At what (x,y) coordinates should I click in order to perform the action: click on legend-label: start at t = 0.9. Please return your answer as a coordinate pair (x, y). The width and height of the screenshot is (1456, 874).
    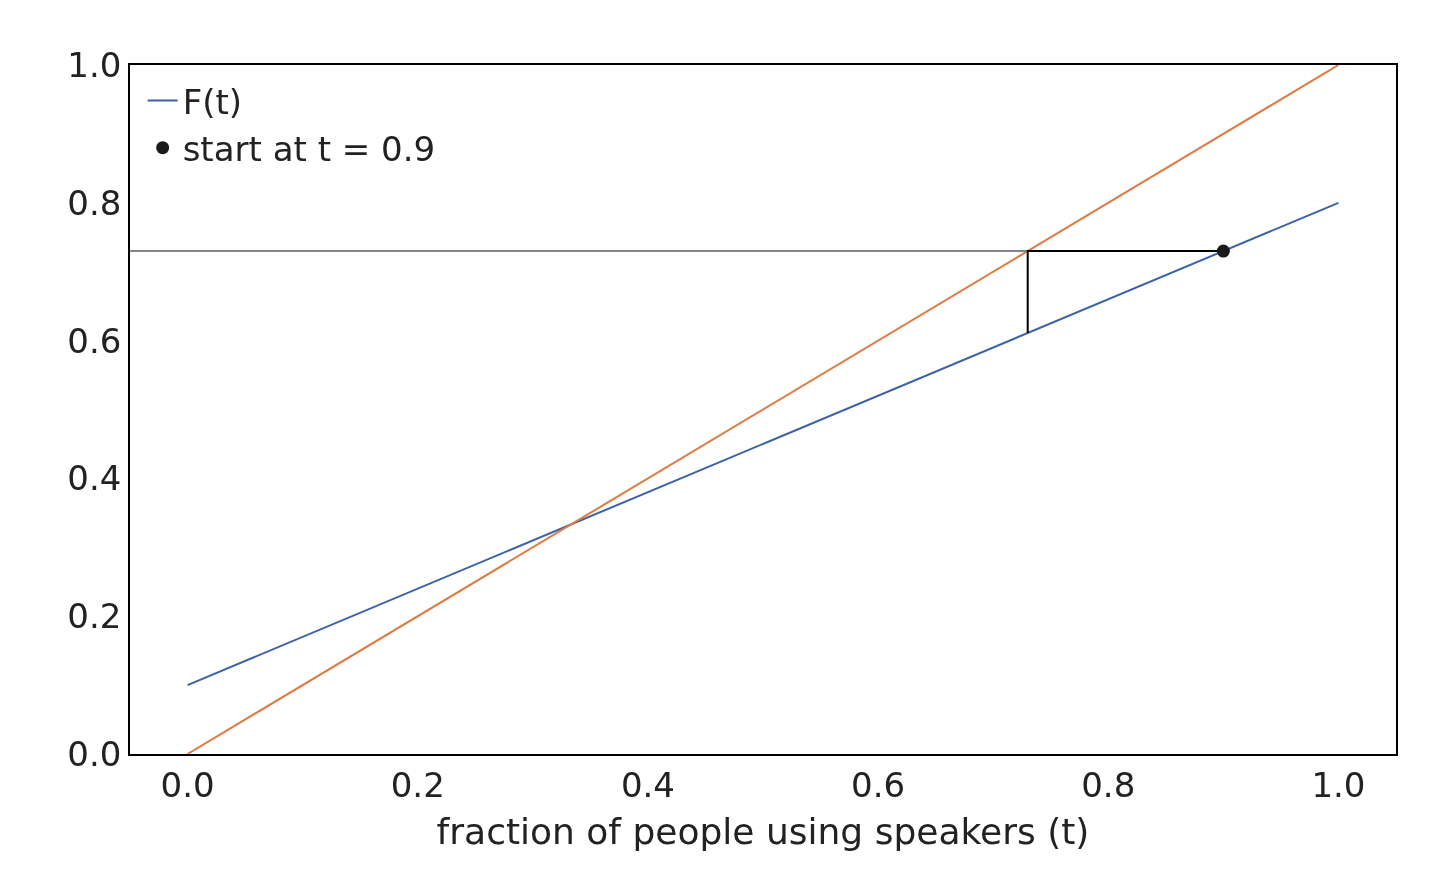
    Looking at the image, I should click on (309, 148).